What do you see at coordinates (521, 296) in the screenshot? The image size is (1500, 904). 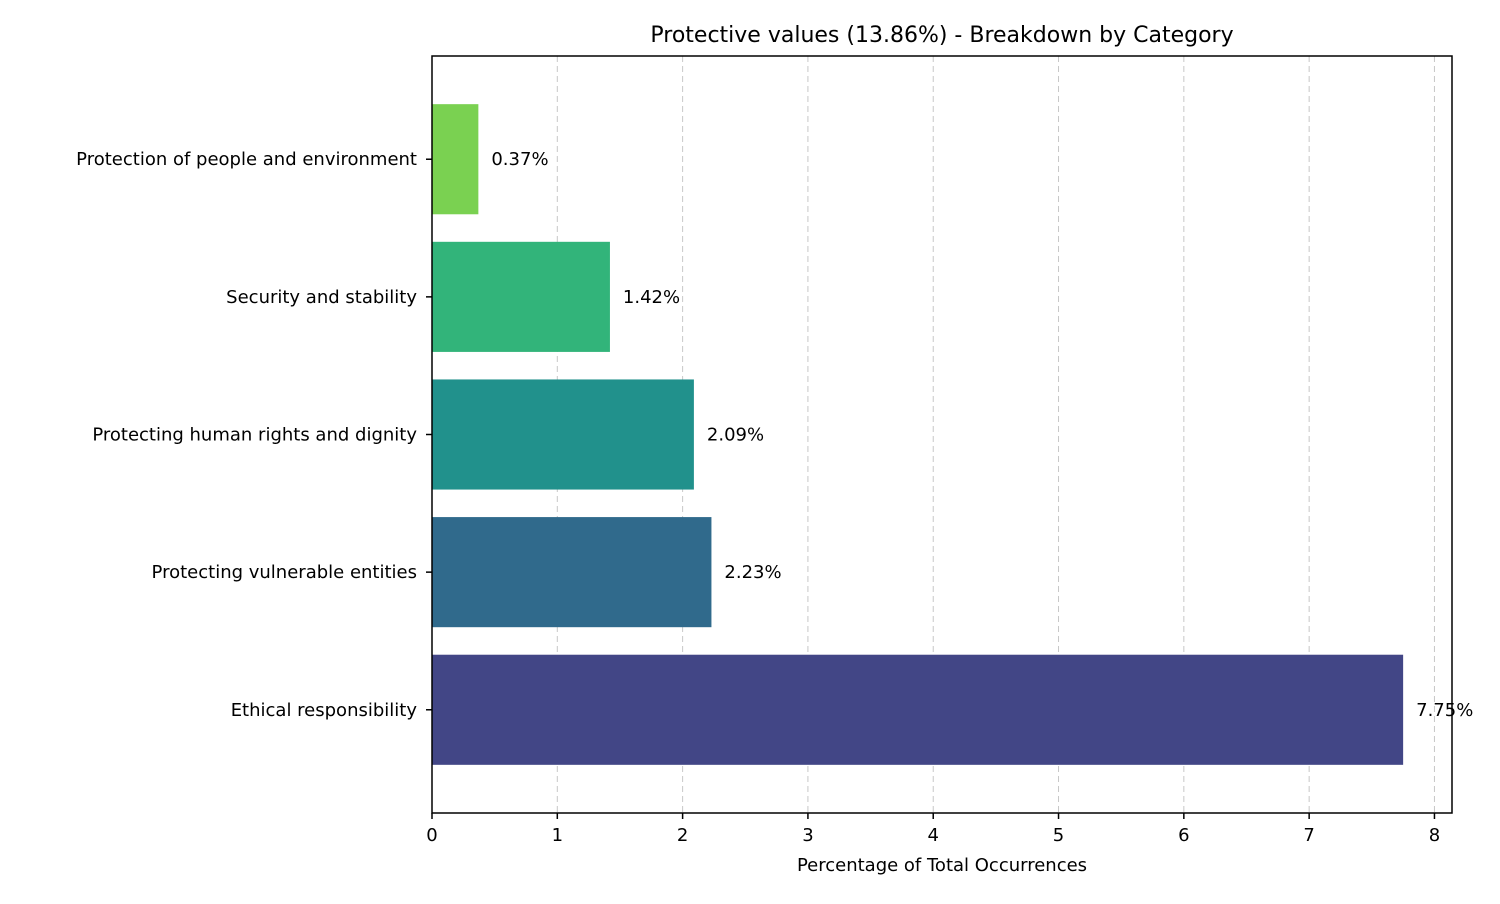 I see `bar-security-and-stability` at bounding box center [521, 296].